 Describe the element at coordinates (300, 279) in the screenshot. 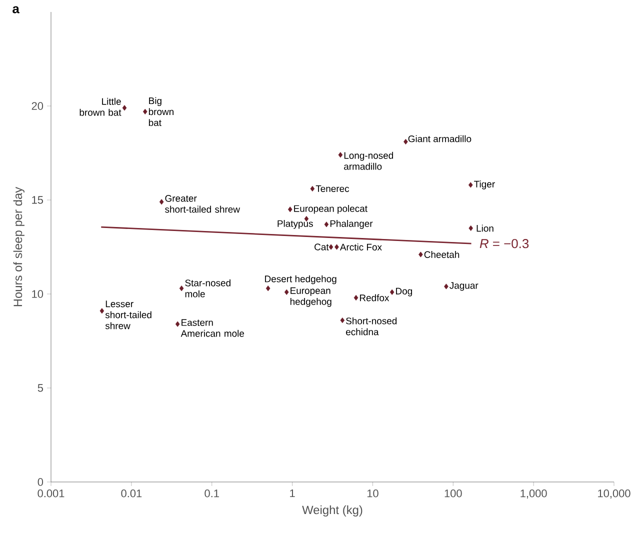

I see `annotation: Desert hedgehog` at that location.